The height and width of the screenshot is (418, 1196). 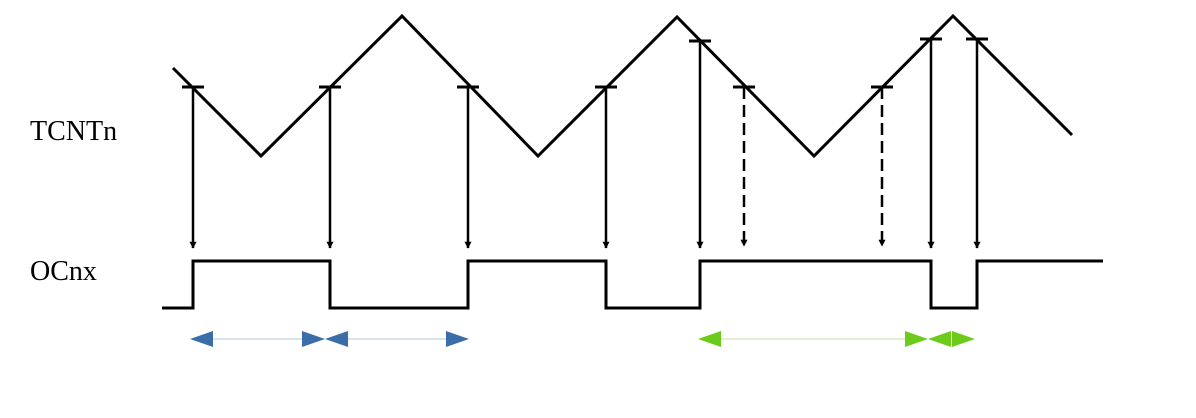 I want to click on ocnx-waveform, so click(x=632, y=284).